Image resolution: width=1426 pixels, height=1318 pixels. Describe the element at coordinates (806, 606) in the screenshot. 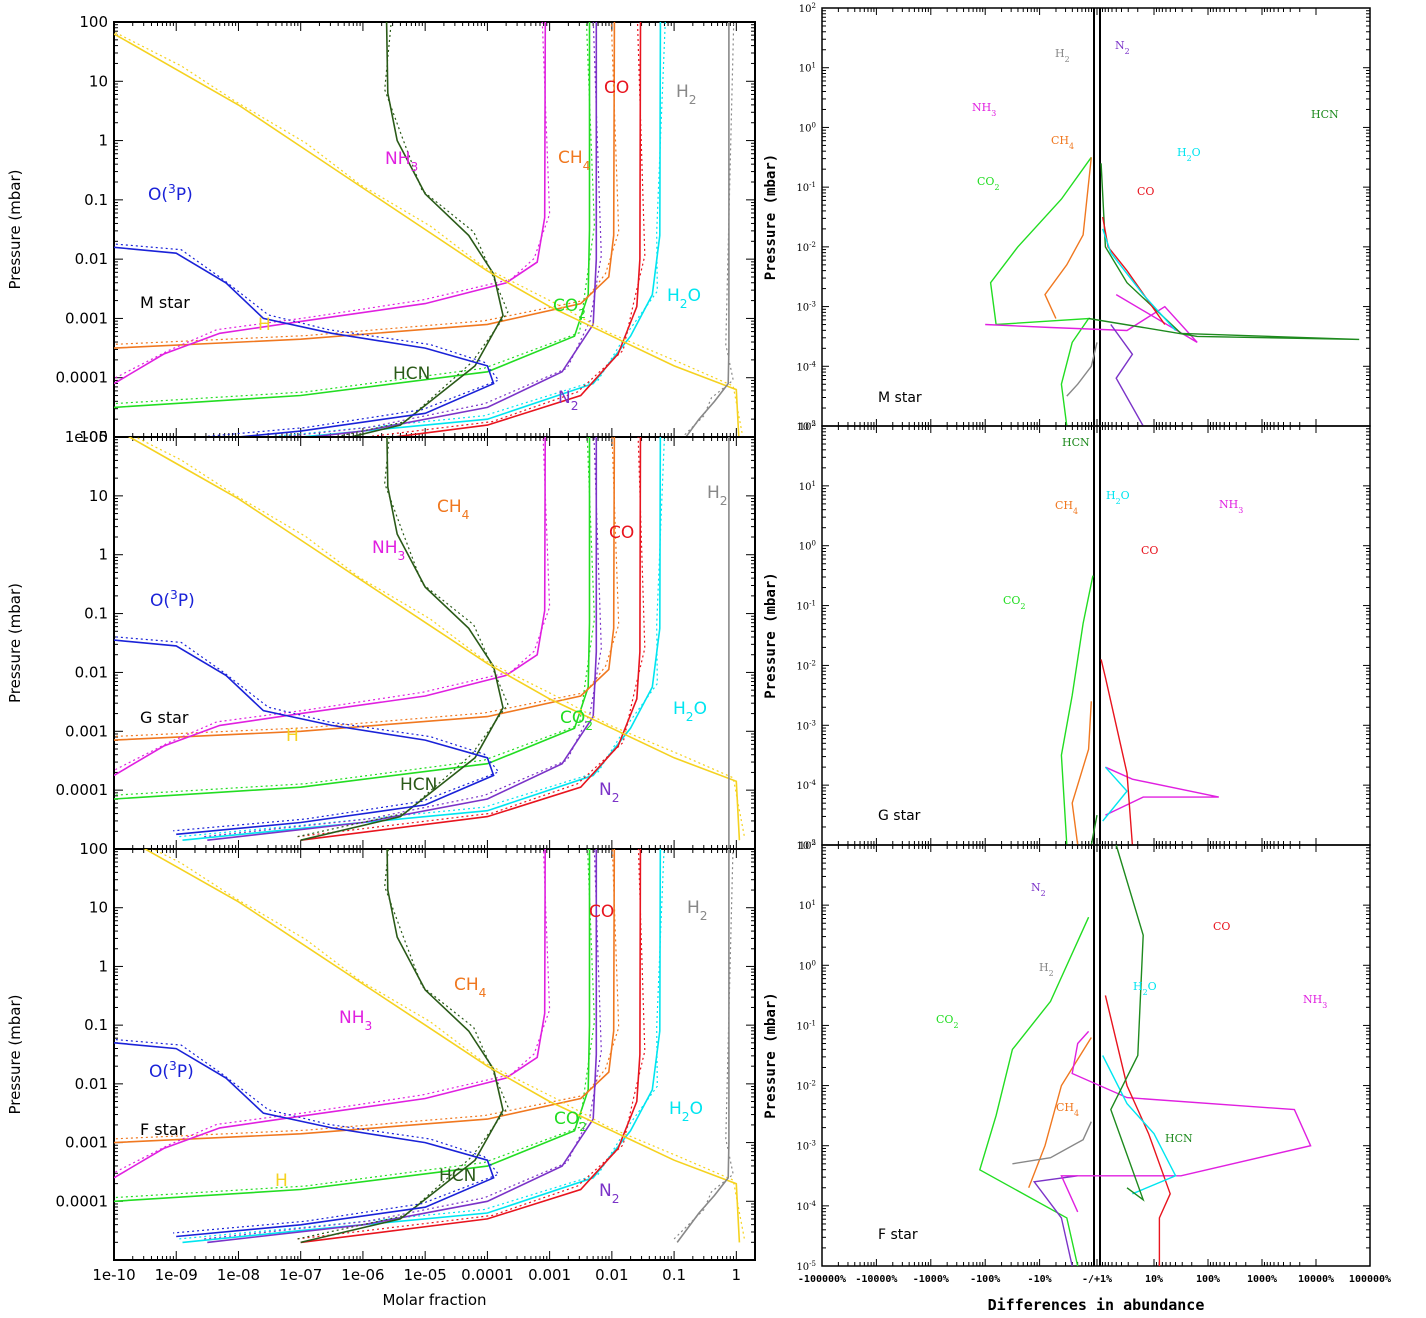

I see `y-tick-label: 10⁻¹` at that location.